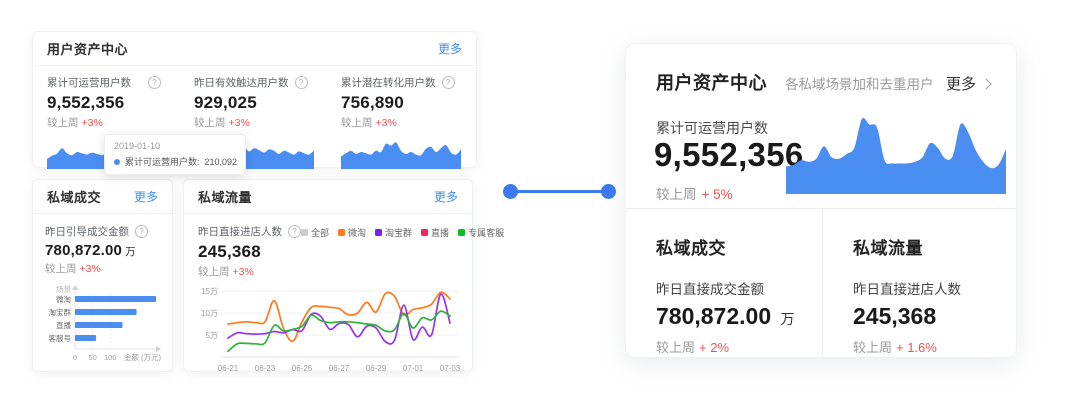  What do you see at coordinates (906, 289) in the screenshot?
I see `cell-metric-label: 昨日直接进店人数` at bounding box center [906, 289].